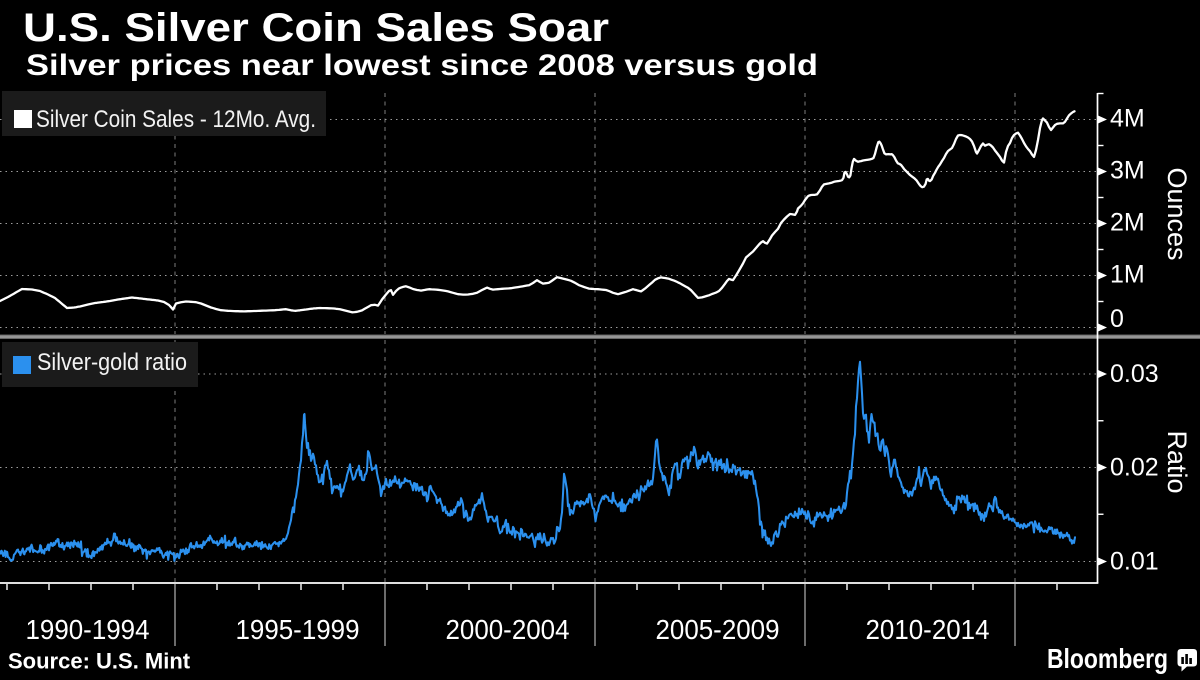 This screenshot has width=1200, height=680. Describe the element at coordinates (112, 362) in the screenshot. I see `svg-text: Silver-gold ratio` at that location.